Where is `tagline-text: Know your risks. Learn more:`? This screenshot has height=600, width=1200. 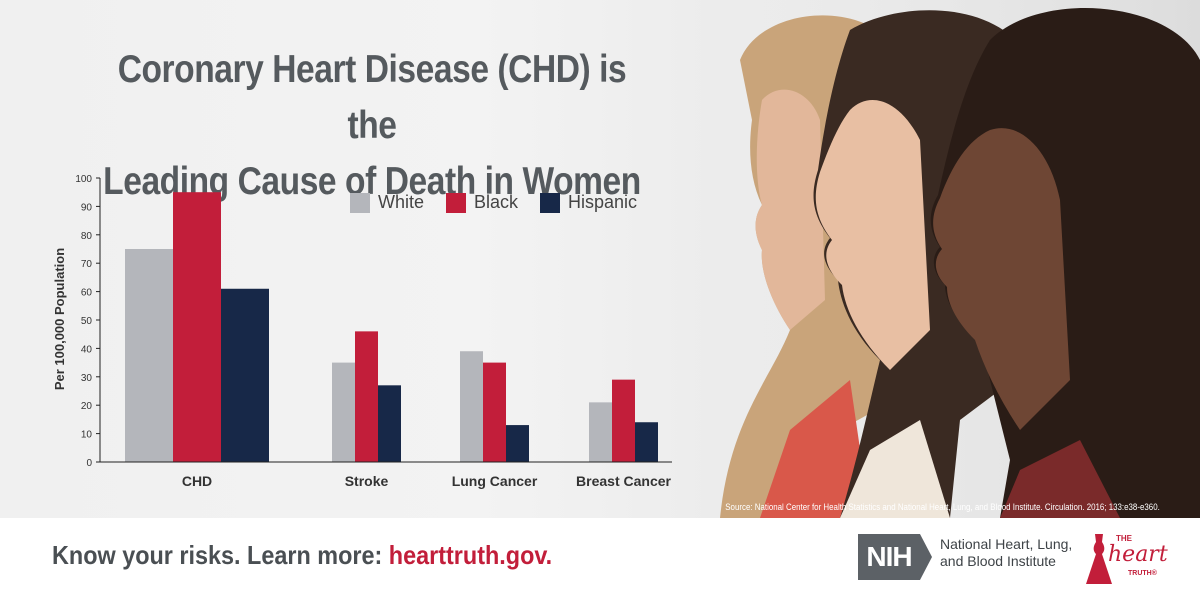 tagline-text: Know your risks. Learn more: is located at coordinates (220, 555).